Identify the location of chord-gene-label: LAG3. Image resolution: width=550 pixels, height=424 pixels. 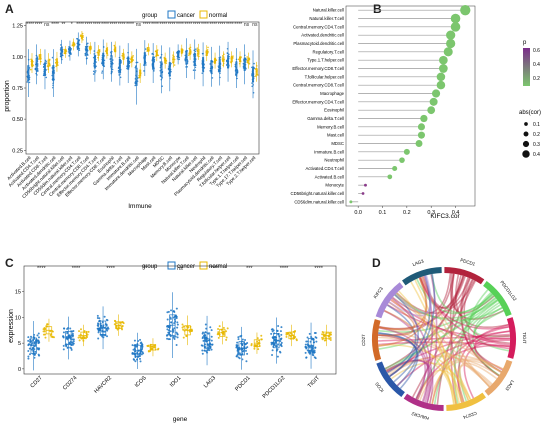
(418, 262).